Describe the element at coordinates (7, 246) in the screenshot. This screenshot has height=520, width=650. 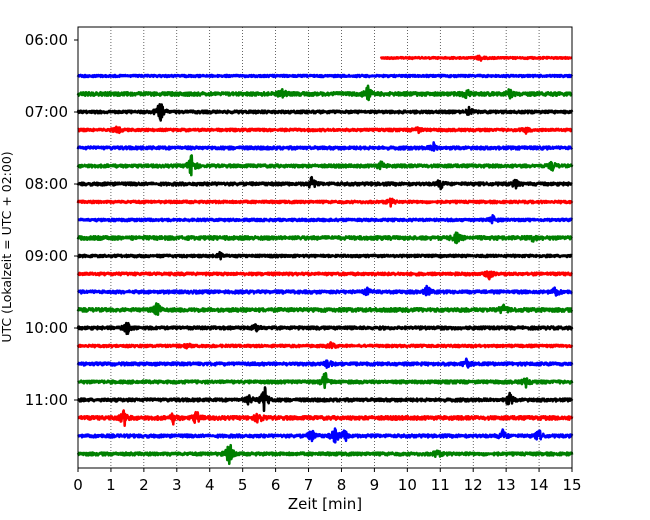
I see `y-axis-label: UTC (Lokalzeit = UTC + 02:00)` at that location.